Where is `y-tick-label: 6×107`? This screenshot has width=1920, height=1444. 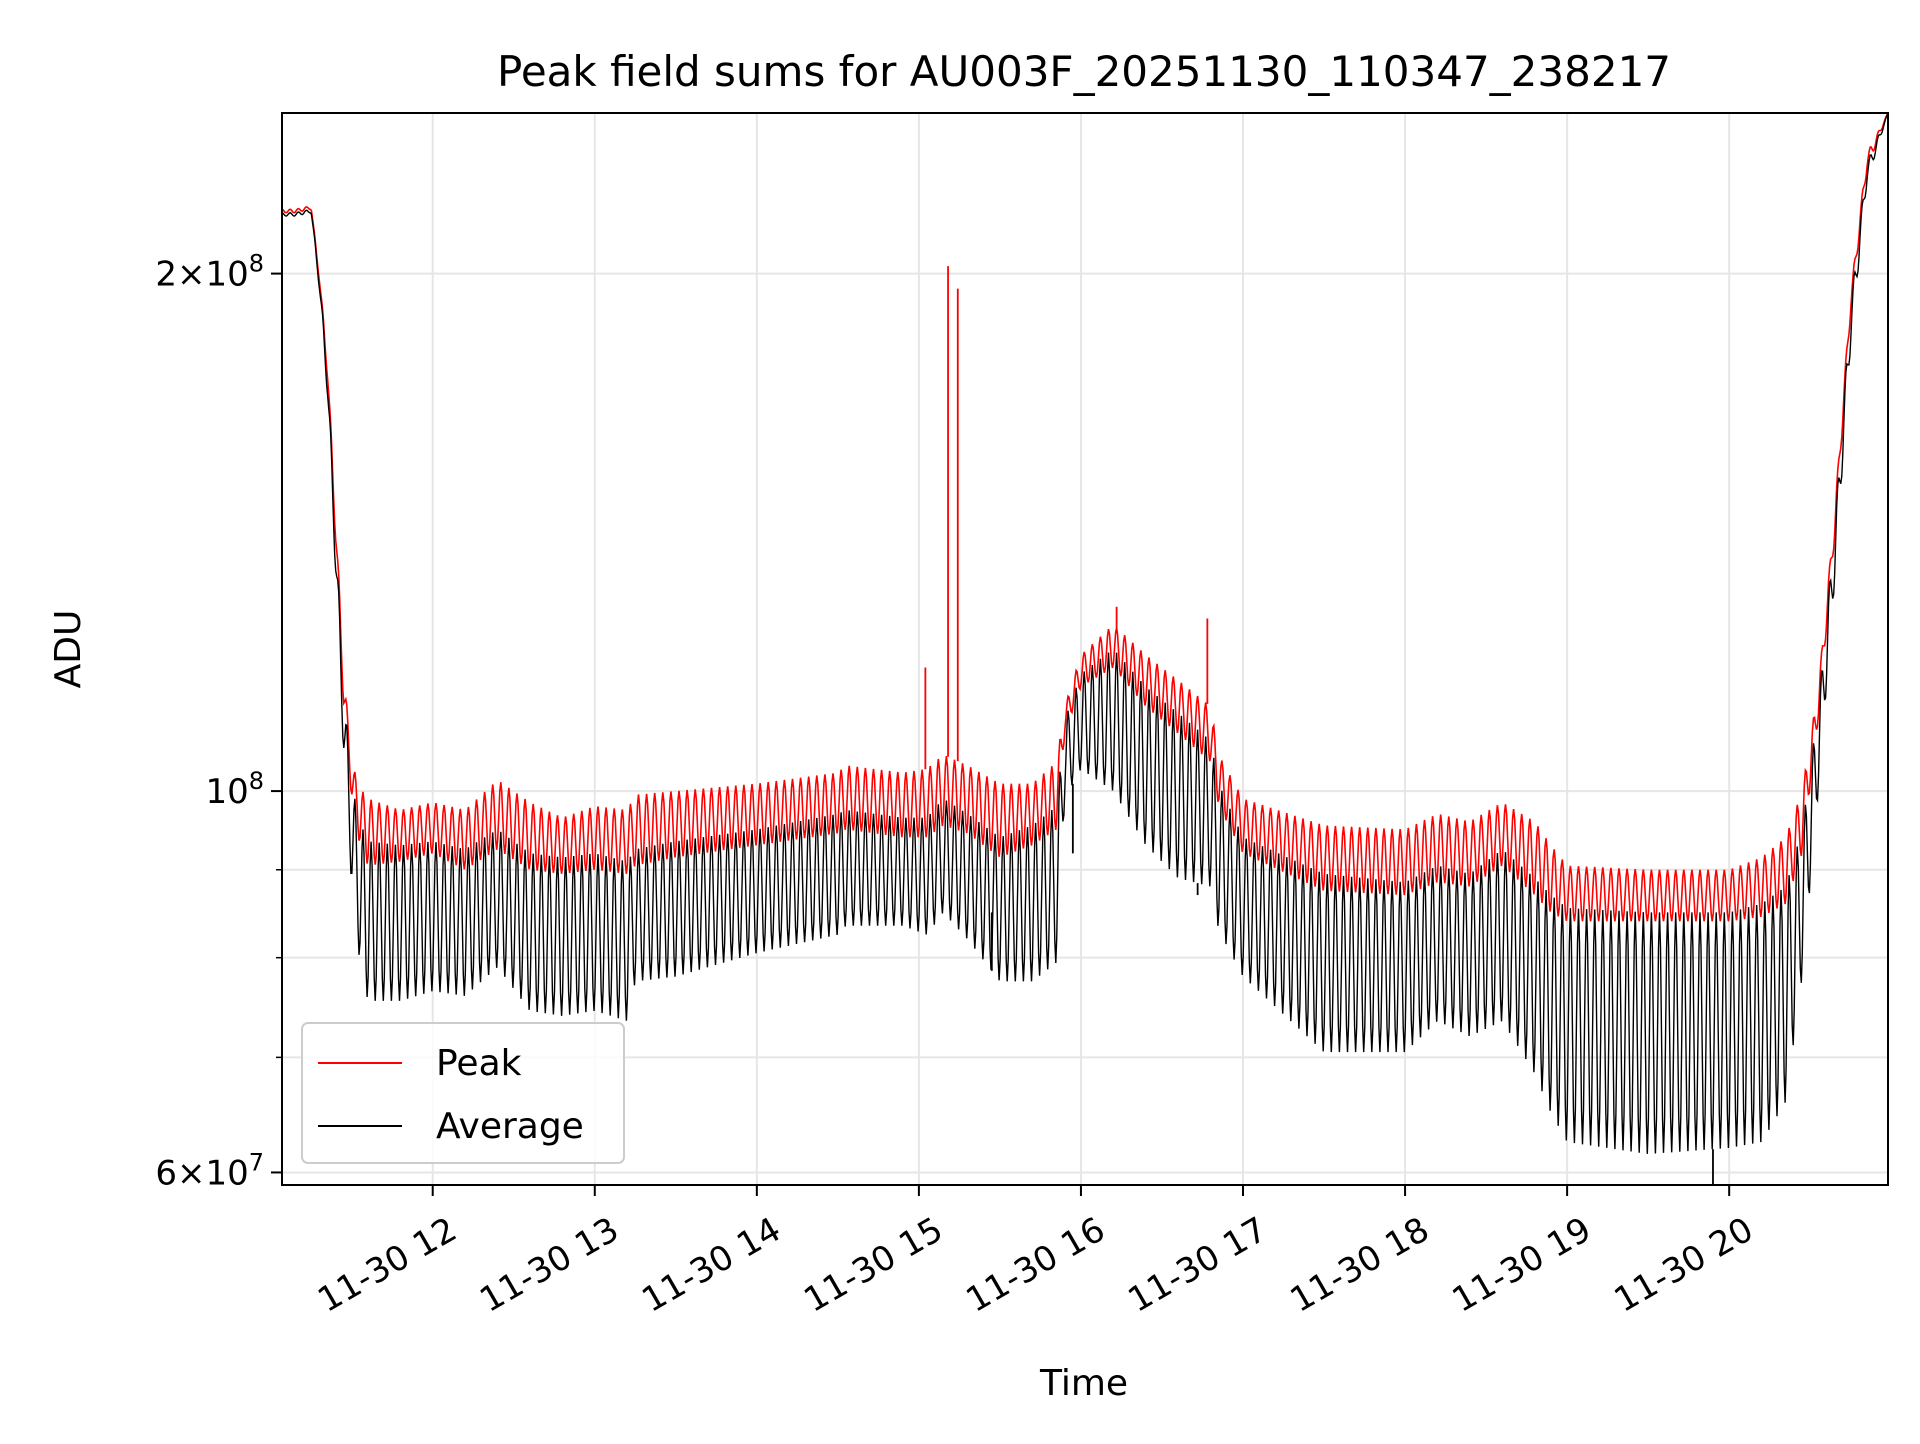 y-tick-label: 6×107 is located at coordinates (209, 1170).